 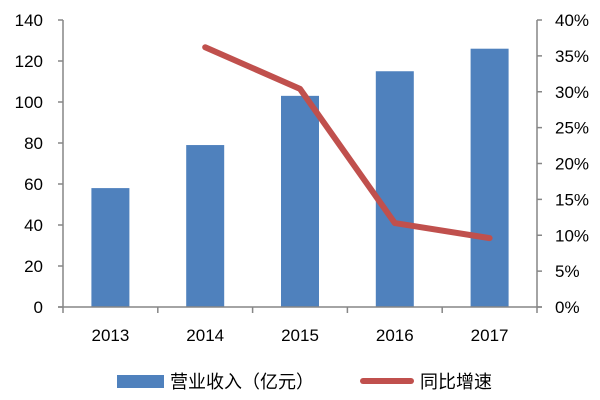 What do you see at coordinates (140, 381) in the screenshot?
I see `bar-swatch-icon` at bounding box center [140, 381].